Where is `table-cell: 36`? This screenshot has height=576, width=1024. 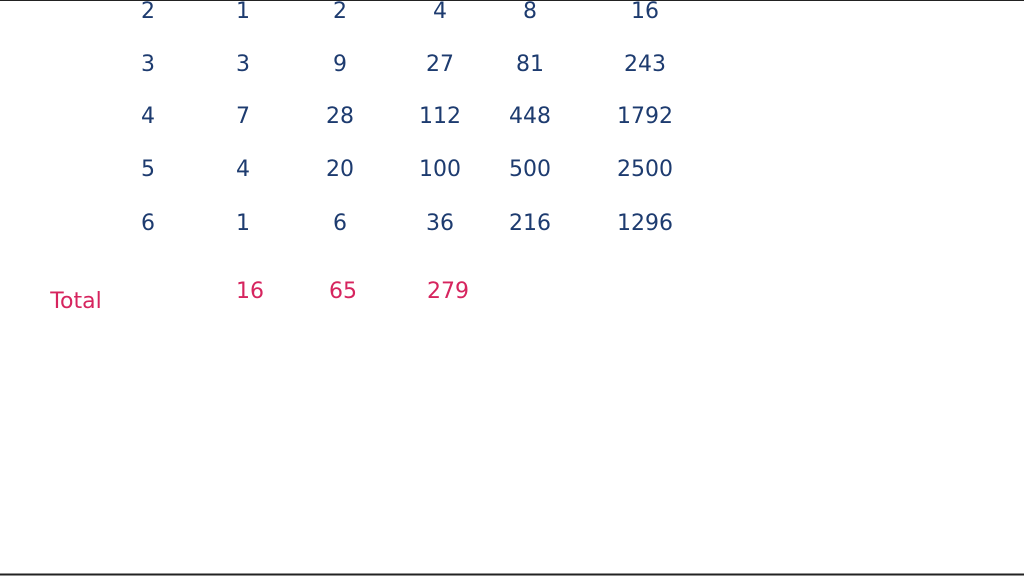
table-cell: 36 is located at coordinates (440, 223).